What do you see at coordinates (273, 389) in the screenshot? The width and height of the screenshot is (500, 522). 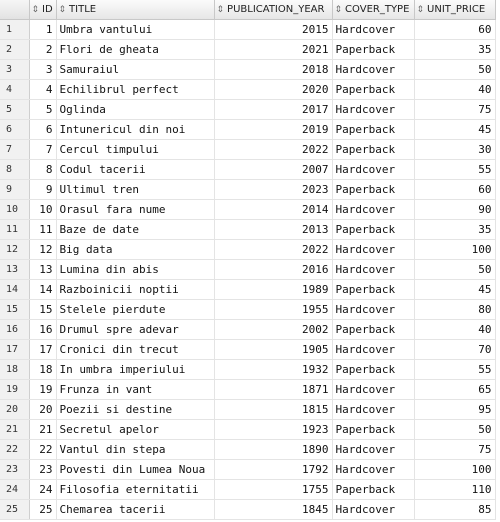 I see `cell-publication-year: 1871` at bounding box center [273, 389].